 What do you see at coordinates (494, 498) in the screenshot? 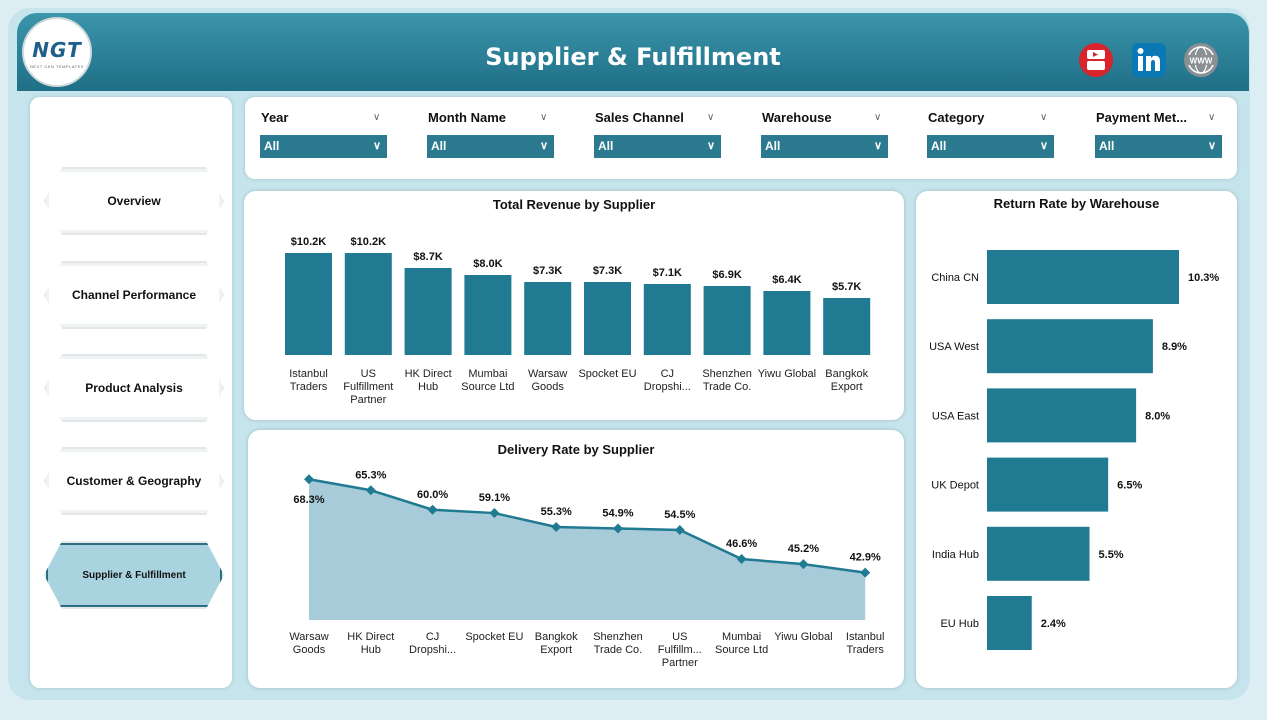
I see `delivery-data-label: 59.1%` at bounding box center [494, 498].